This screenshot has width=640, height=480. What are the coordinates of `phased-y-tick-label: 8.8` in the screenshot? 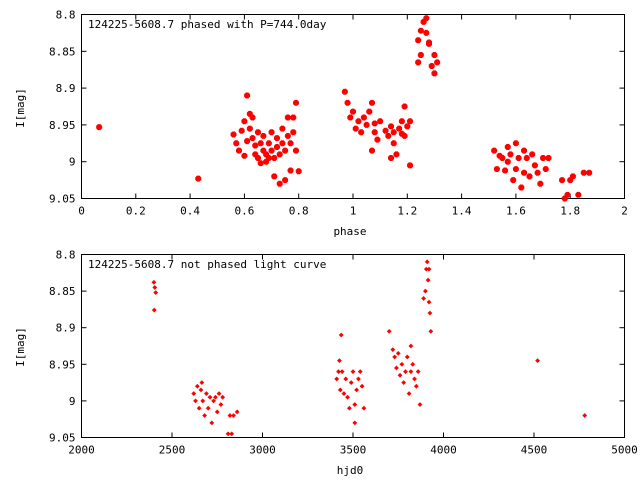 It's located at (66, 15).